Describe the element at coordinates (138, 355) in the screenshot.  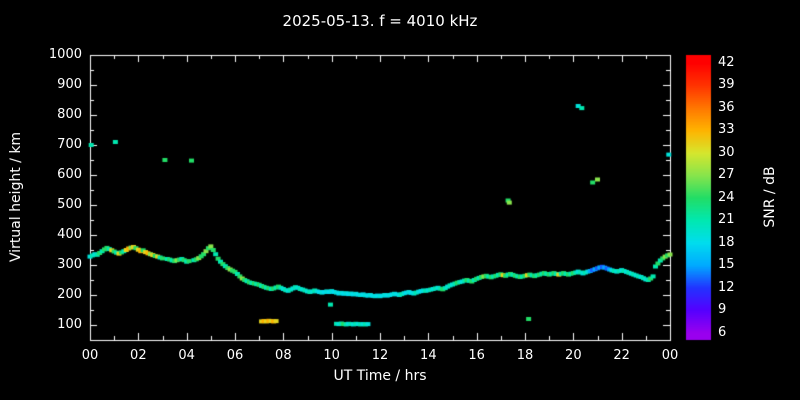
I see `x-tick-label: 02` at that location.